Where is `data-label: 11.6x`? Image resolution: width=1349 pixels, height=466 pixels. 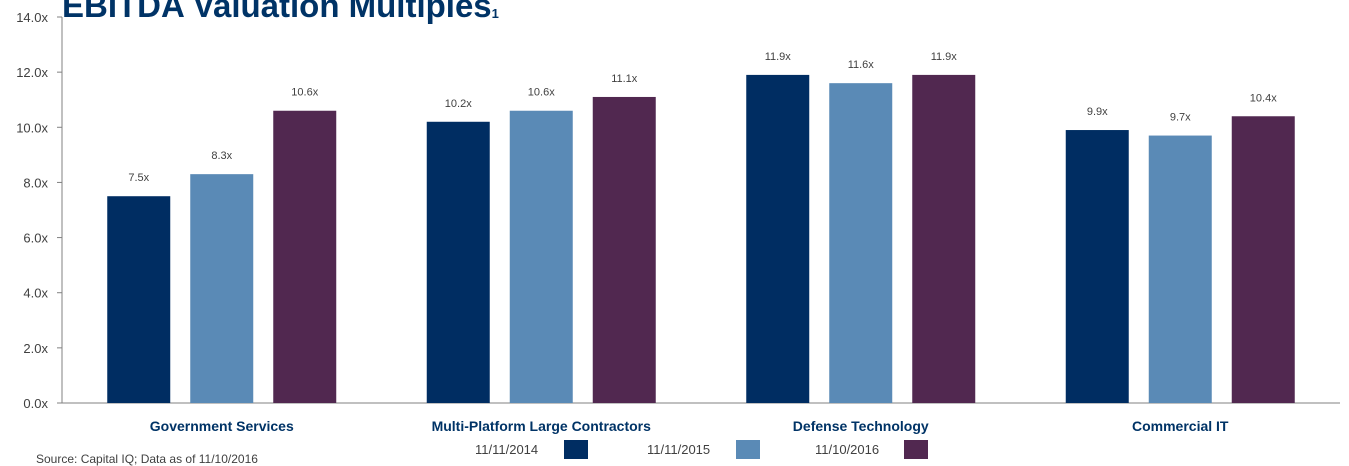 data-label: 11.6x is located at coordinates (861, 65).